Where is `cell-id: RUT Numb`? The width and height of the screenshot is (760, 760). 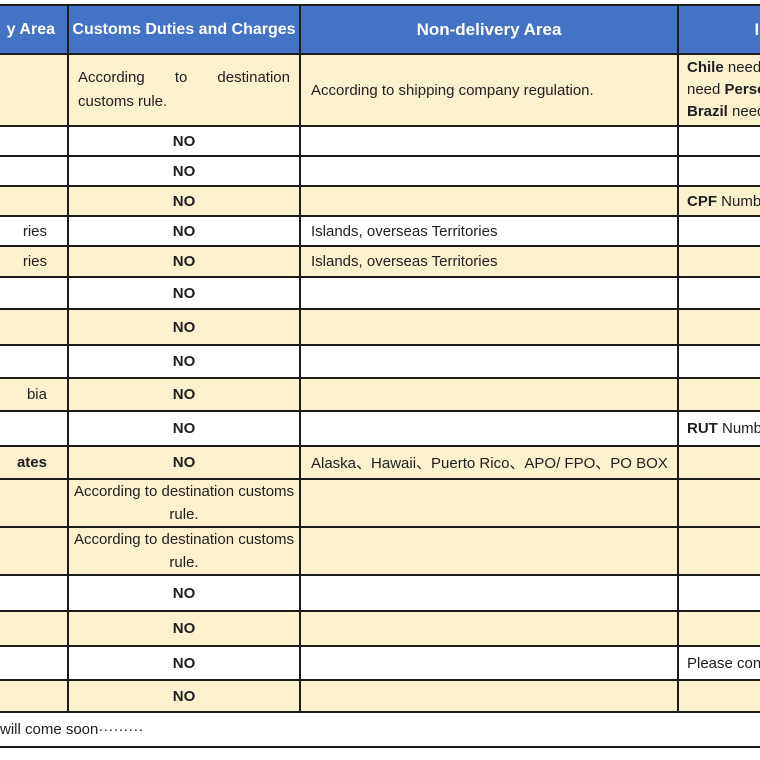
cell-id: RUT Numb is located at coordinates (718, 428).